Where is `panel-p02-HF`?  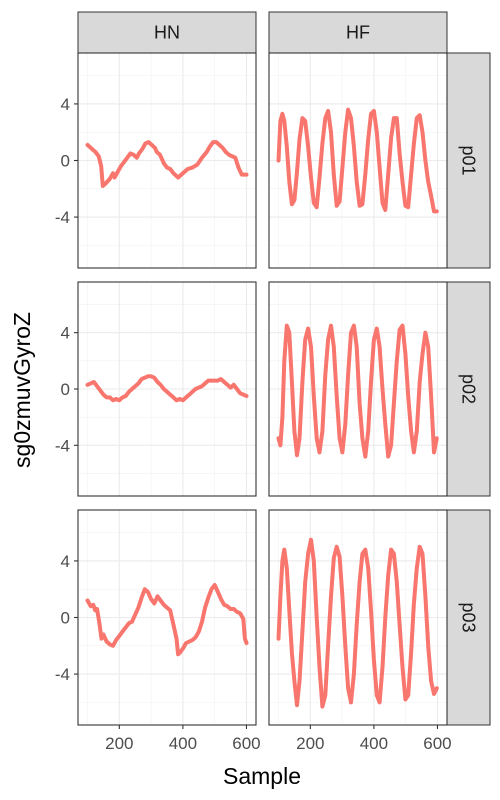 panel-p02-HF is located at coordinates (358, 389).